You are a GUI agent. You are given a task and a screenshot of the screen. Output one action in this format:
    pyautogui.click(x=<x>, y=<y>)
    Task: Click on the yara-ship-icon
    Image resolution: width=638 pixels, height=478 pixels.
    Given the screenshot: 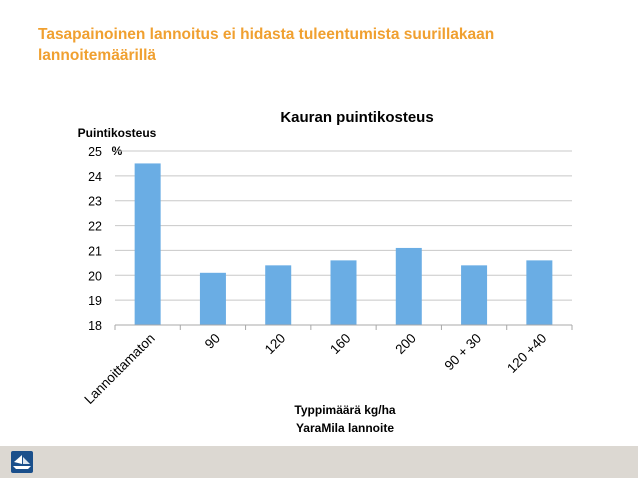 What is the action you would take?
    pyautogui.click(x=22, y=462)
    